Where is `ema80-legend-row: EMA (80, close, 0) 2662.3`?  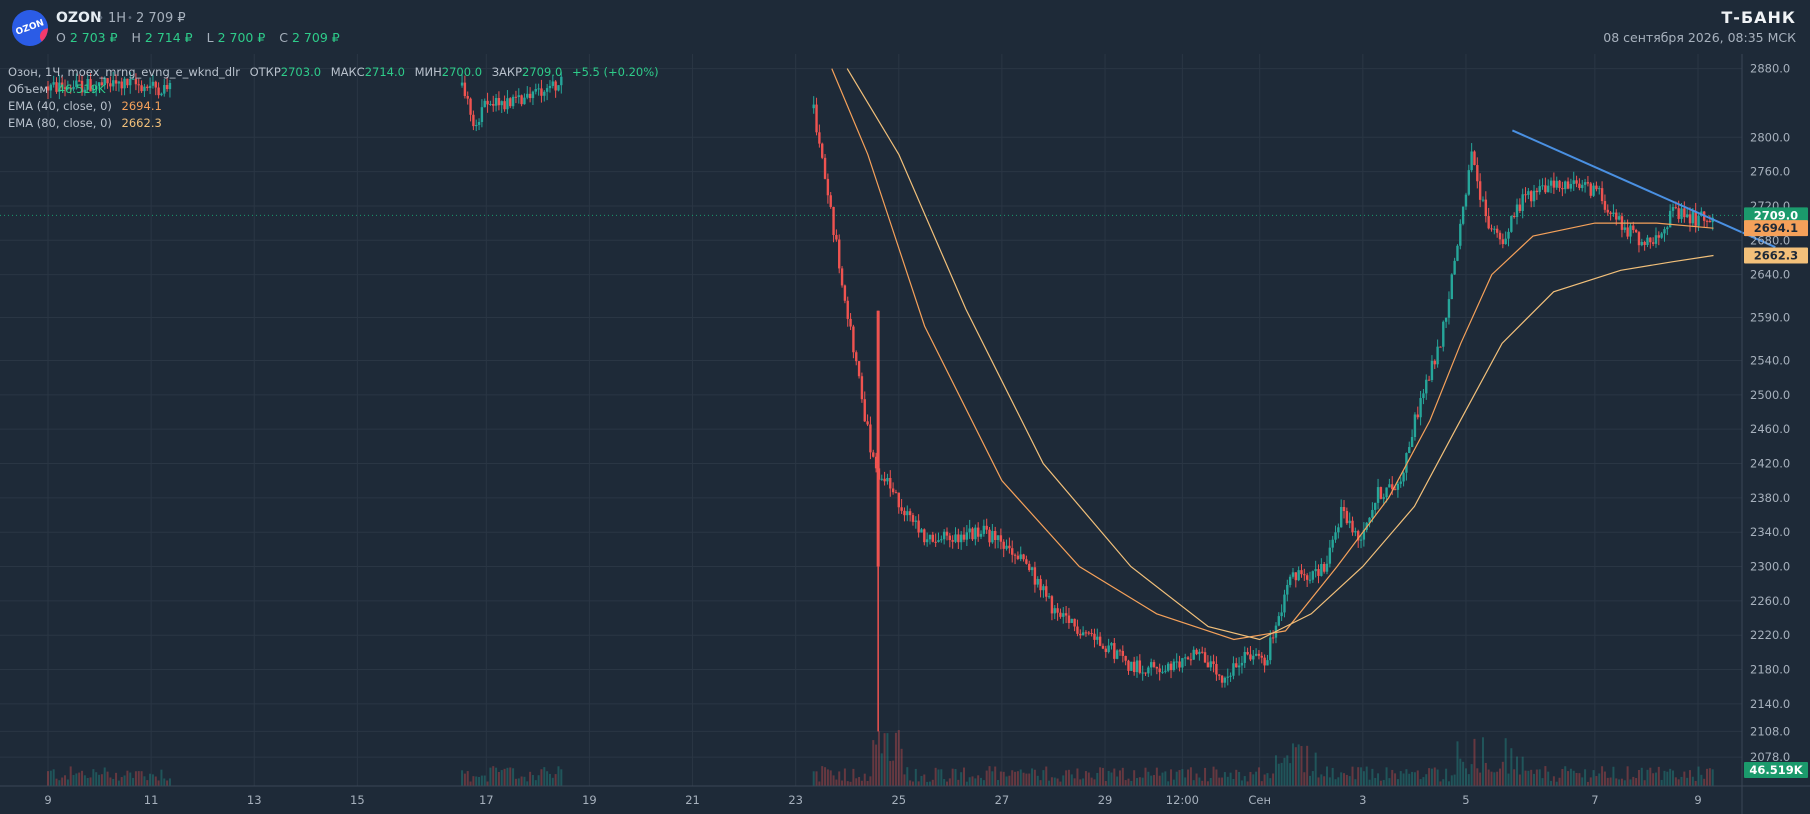
ema80-legend-row: EMA (80, close, 0) 2662.3 is located at coordinates (85, 123).